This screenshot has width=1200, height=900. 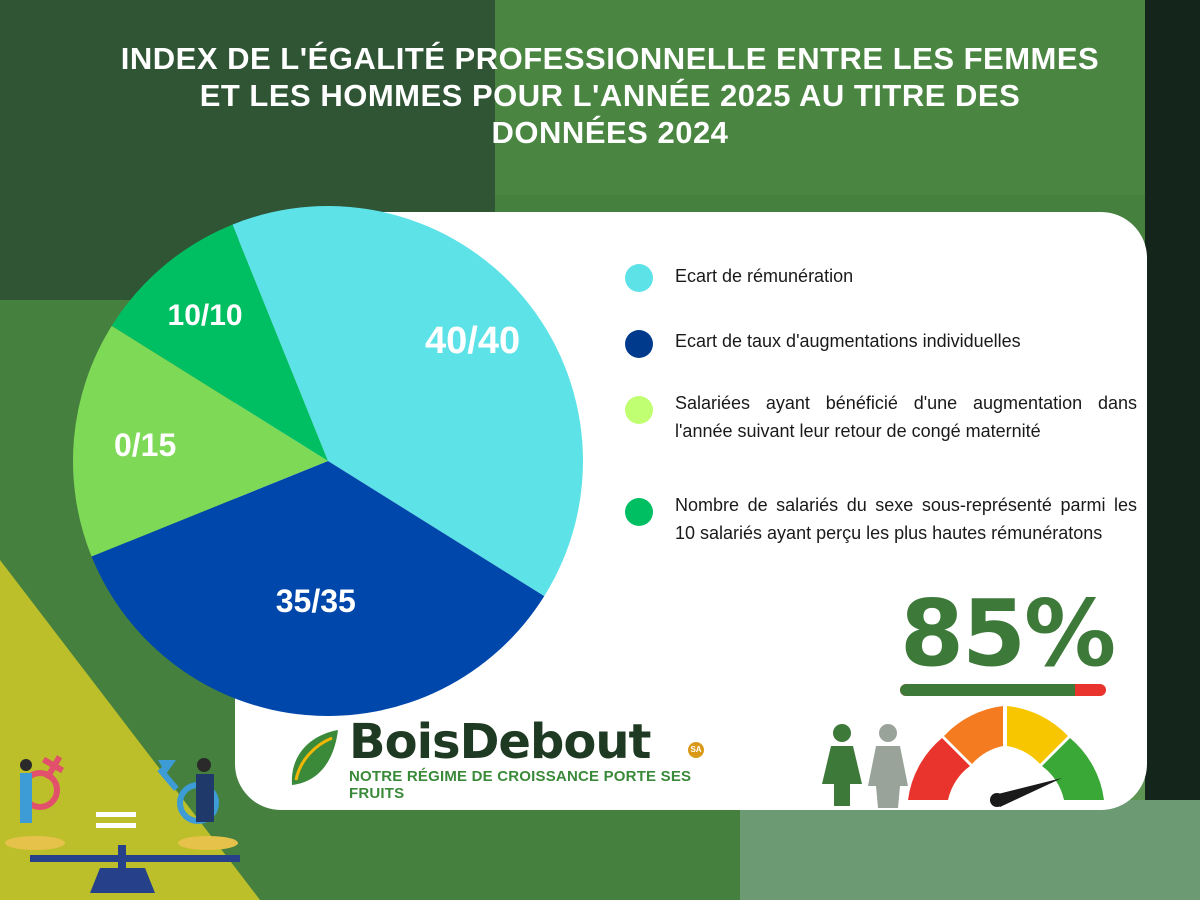 What do you see at coordinates (1006, 756) in the screenshot?
I see `gauge-icon` at bounding box center [1006, 756].